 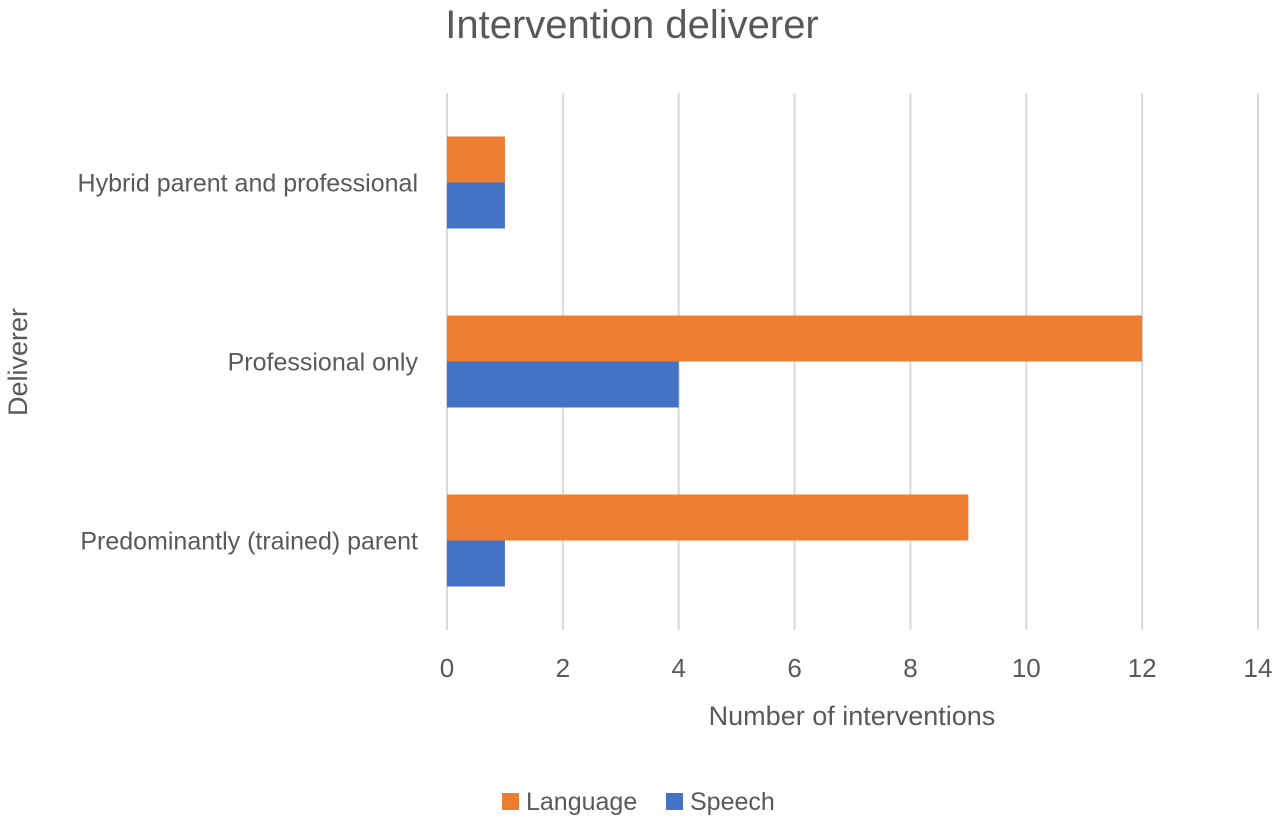 I want to click on x-tick-label: 2, so click(x=563, y=668).